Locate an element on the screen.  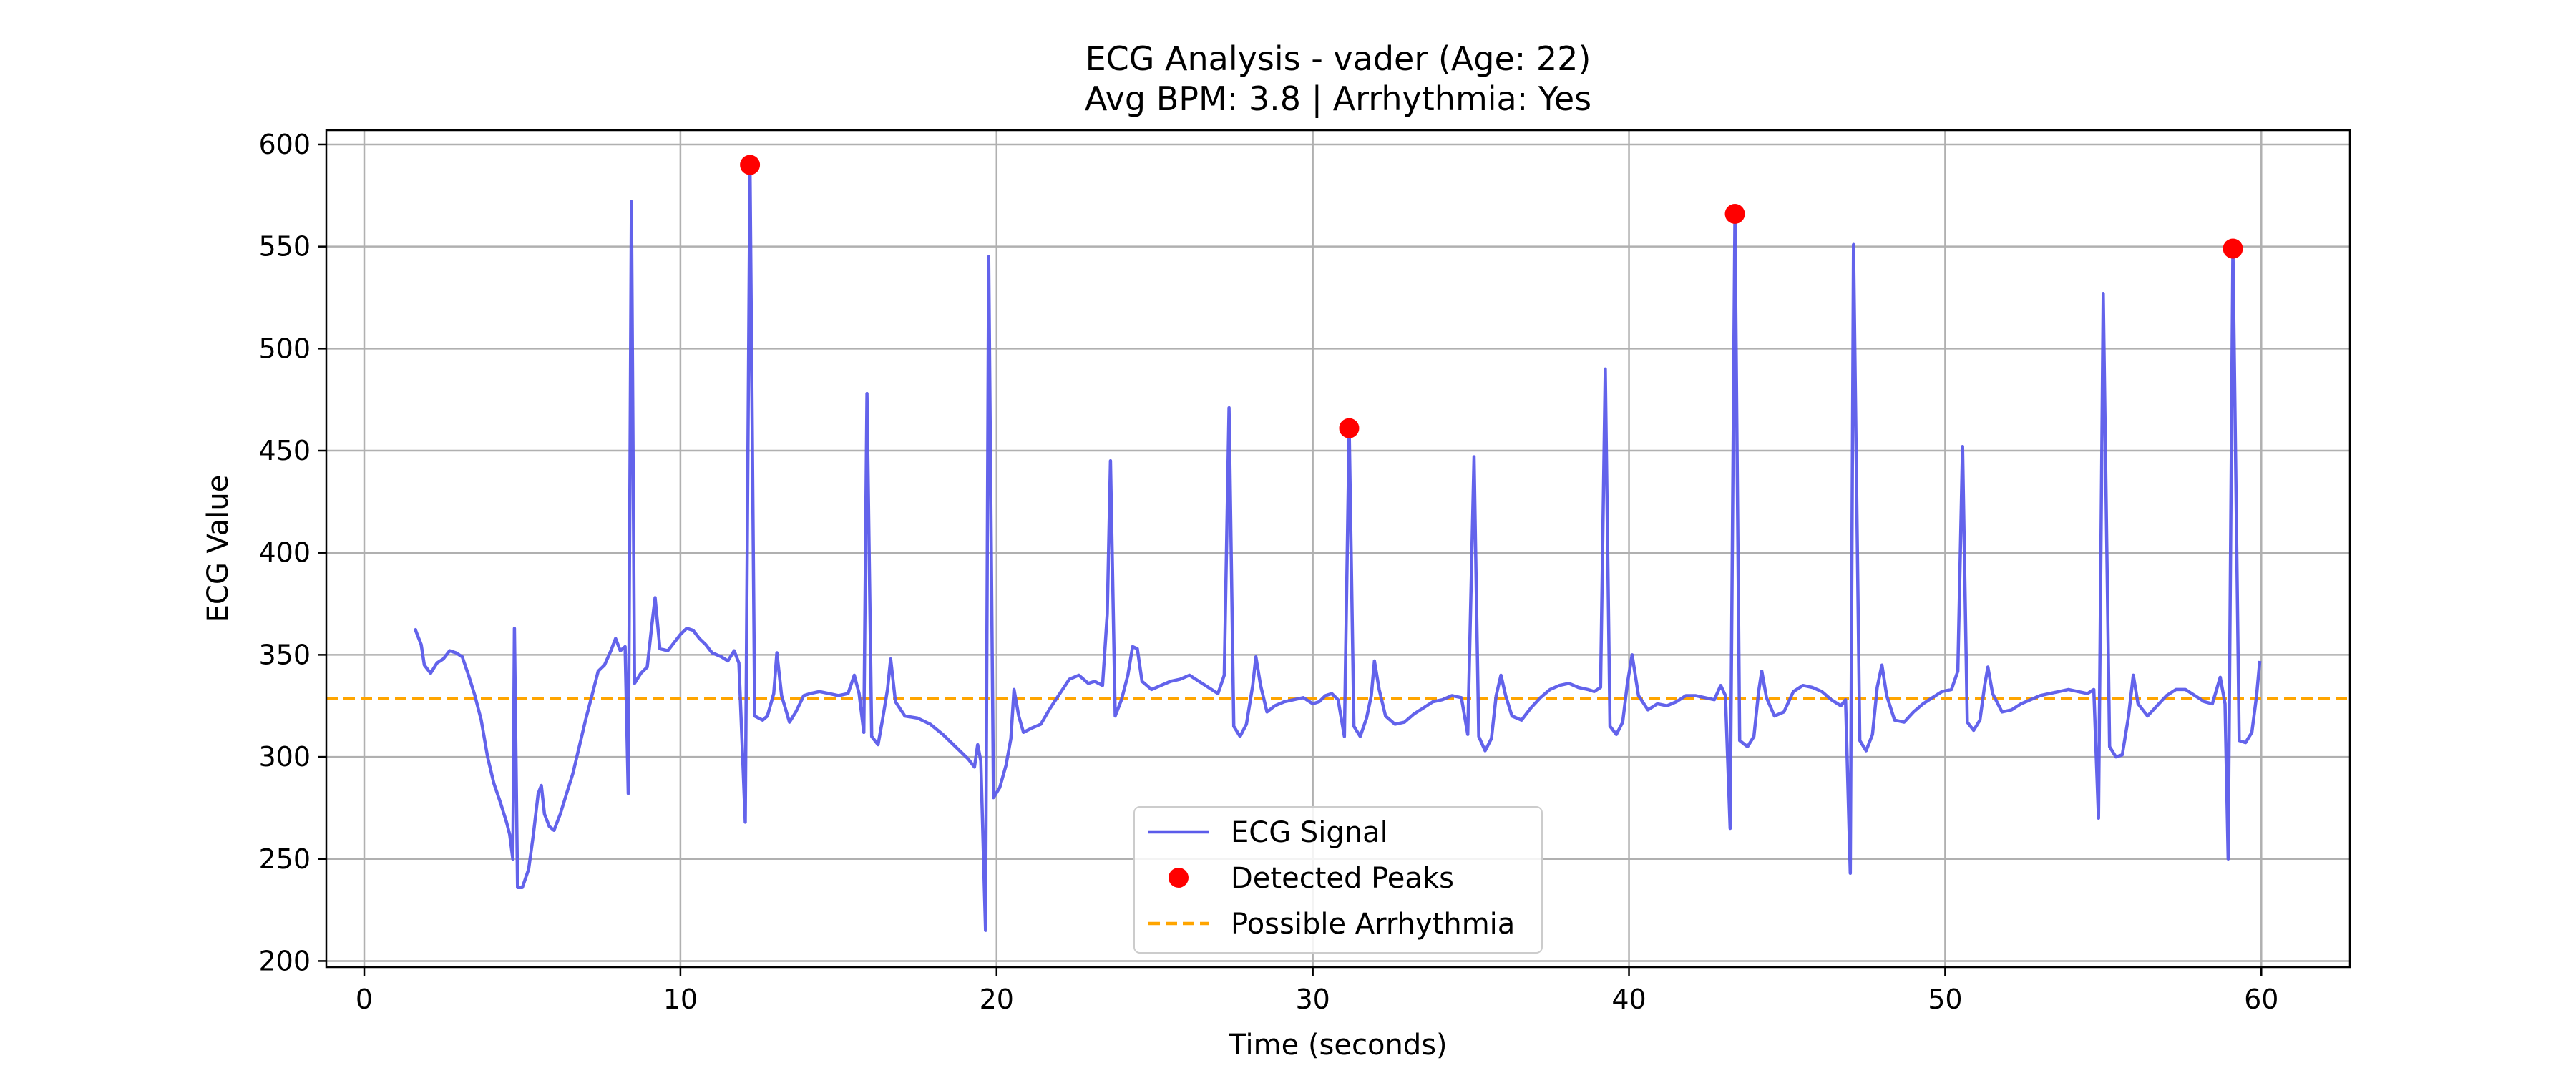
y-tick-label: 400 is located at coordinates (284, 553).